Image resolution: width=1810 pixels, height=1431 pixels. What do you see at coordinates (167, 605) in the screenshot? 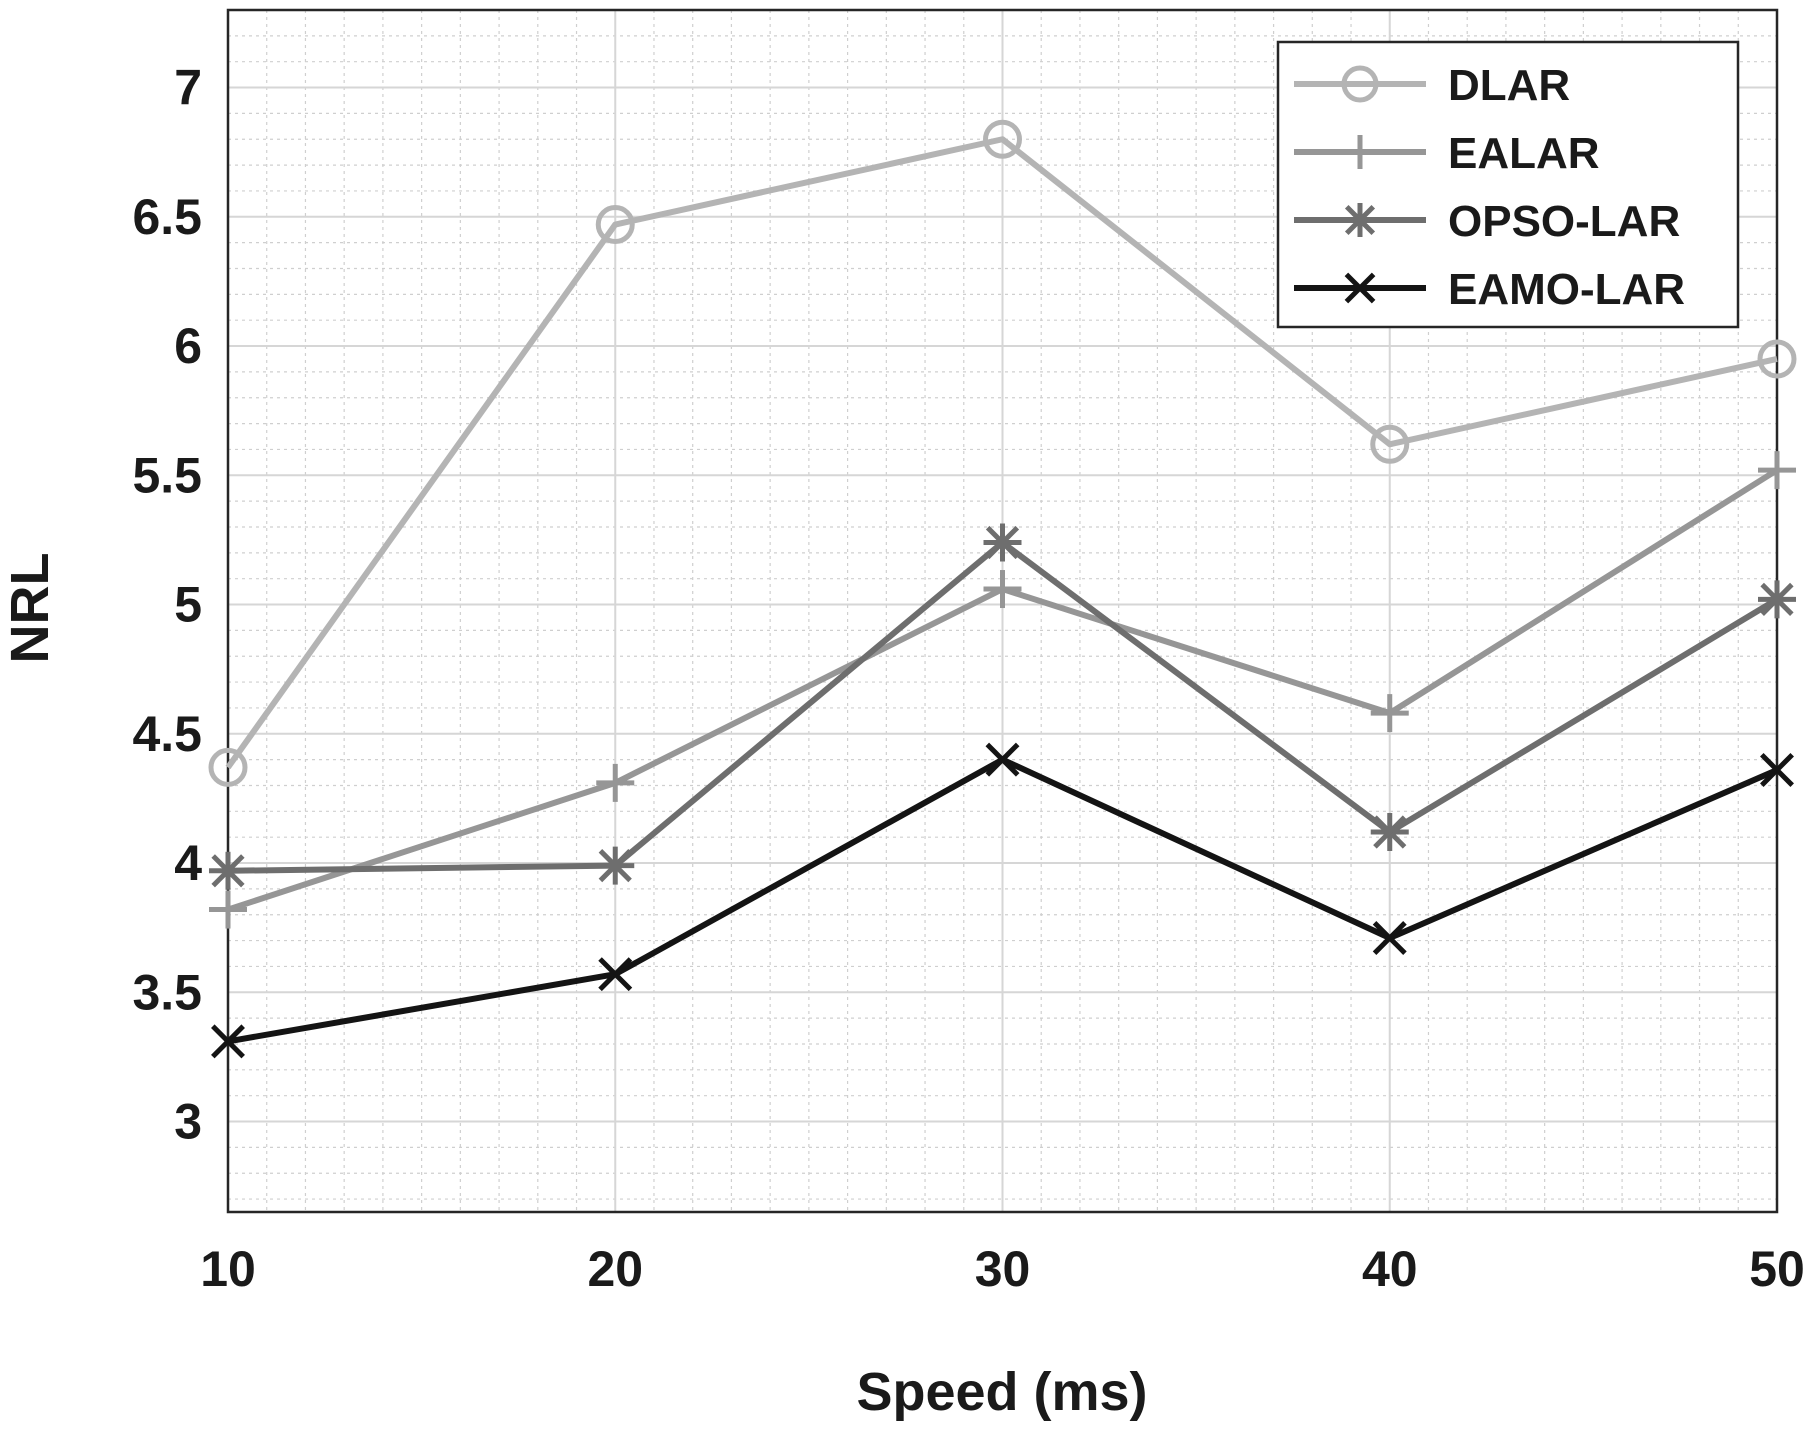
I see `y-tick-labels: 3 3.5 4 4.5 5 5.5 6 6.5 7` at bounding box center [167, 605].